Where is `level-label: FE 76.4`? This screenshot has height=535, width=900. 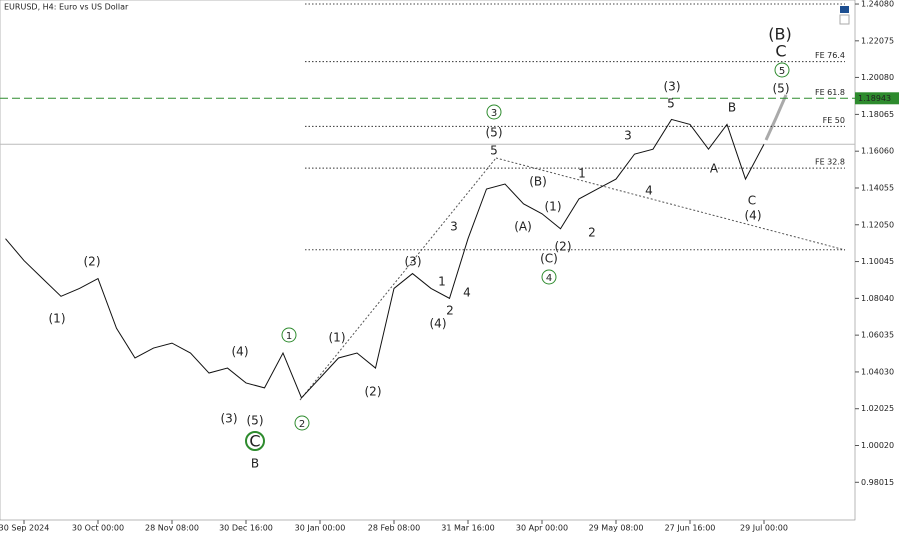 level-label: FE 76.4 is located at coordinates (830, 55).